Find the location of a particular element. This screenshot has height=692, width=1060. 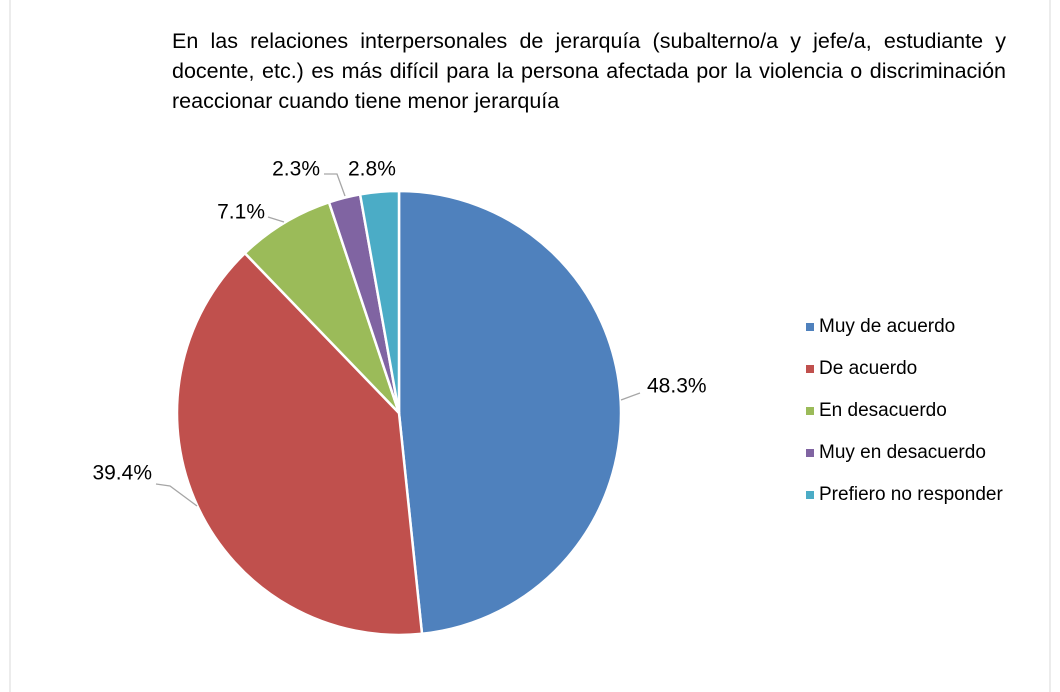

legend-label: Prefiero no responder is located at coordinates (911, 494).